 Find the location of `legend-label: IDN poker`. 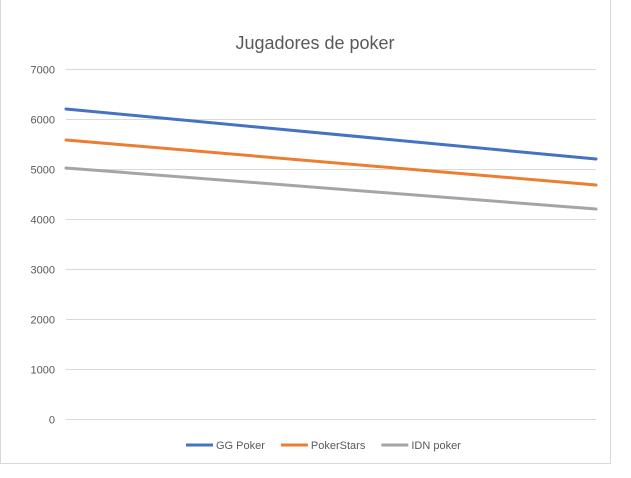

legend-label: IDN poker is located at coordinates (436, 446).